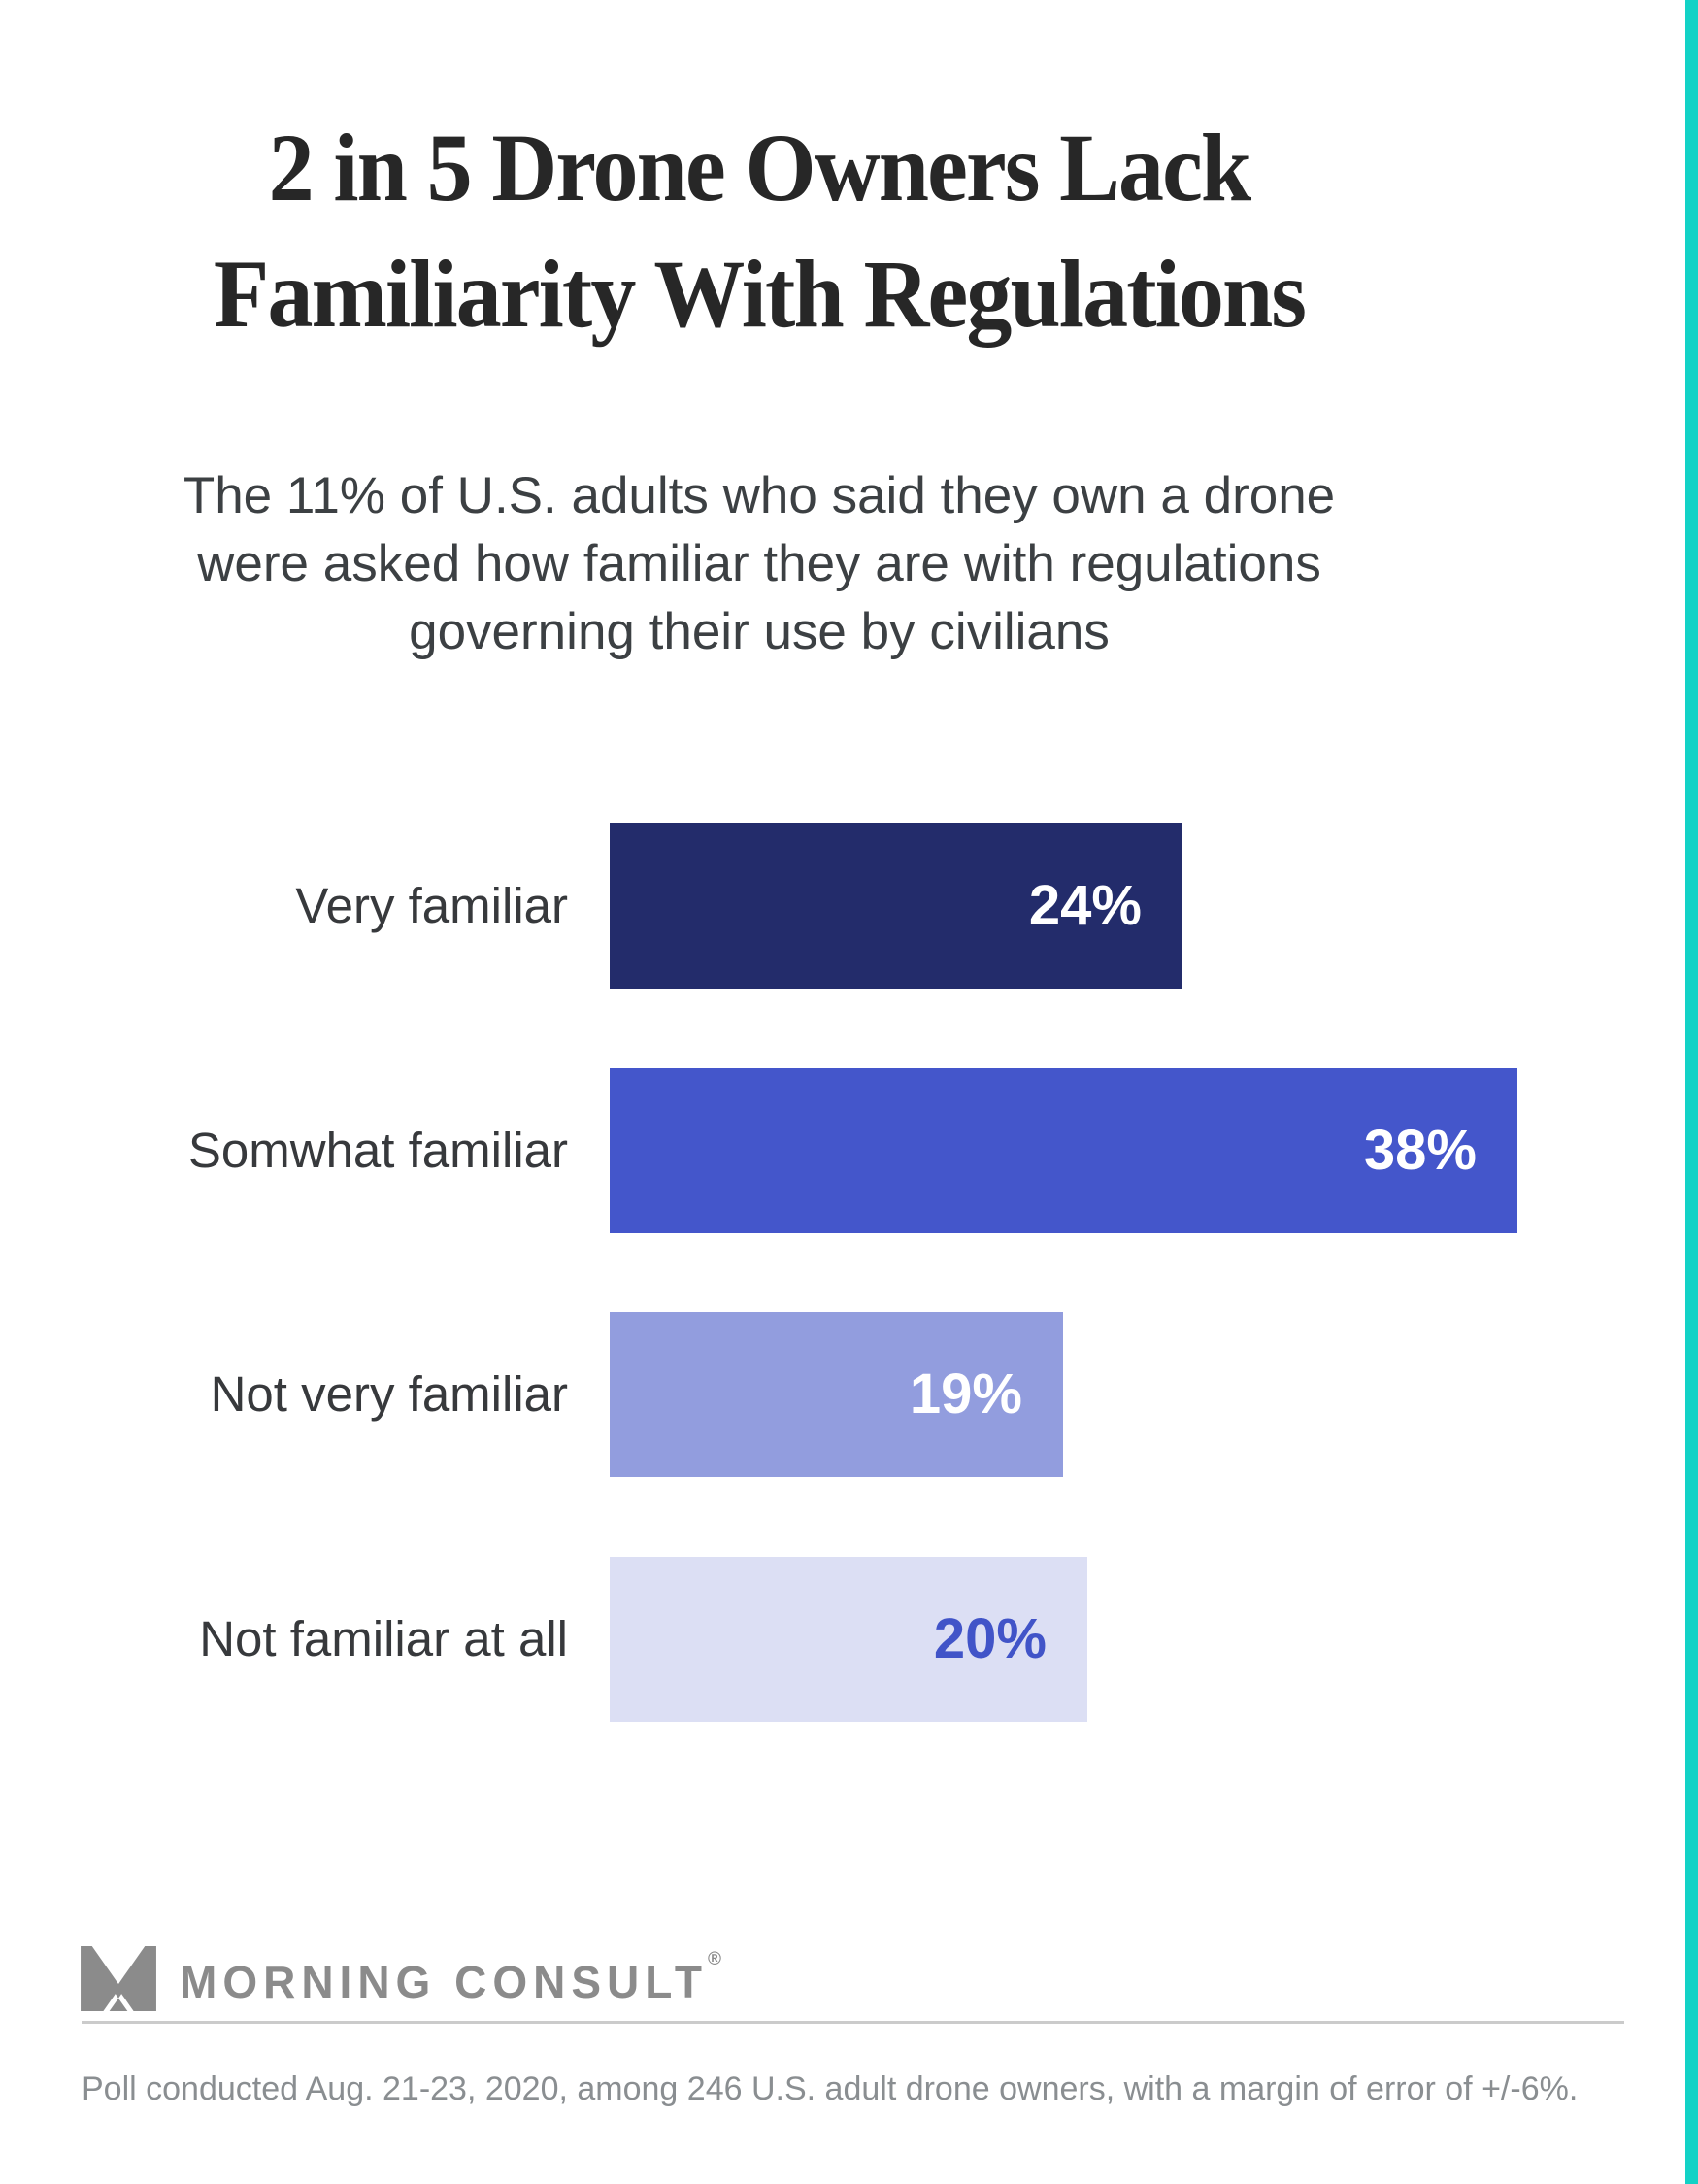  What do you see at coordinates (118, 1978) in the screenshot?
I see `morning-consult-m-icon` at bounding box center [118, 1978].